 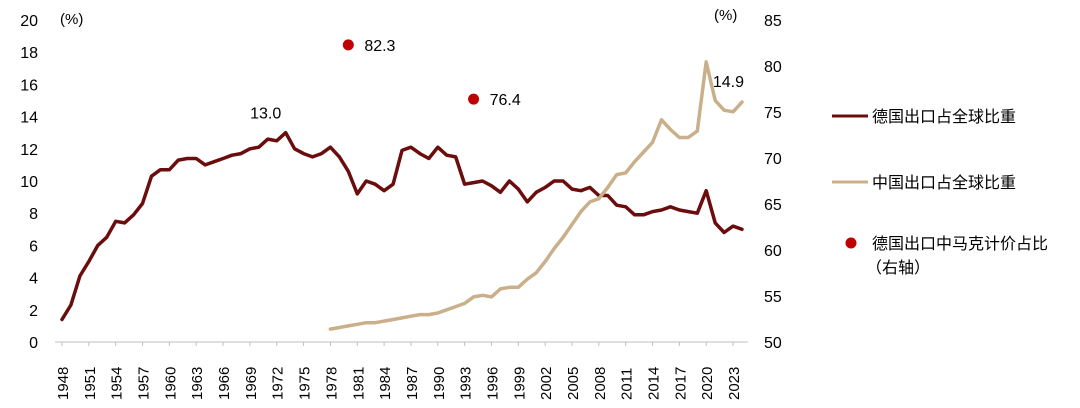 I want to click on x-tick-label: 1954, so click(x=117, y=383).